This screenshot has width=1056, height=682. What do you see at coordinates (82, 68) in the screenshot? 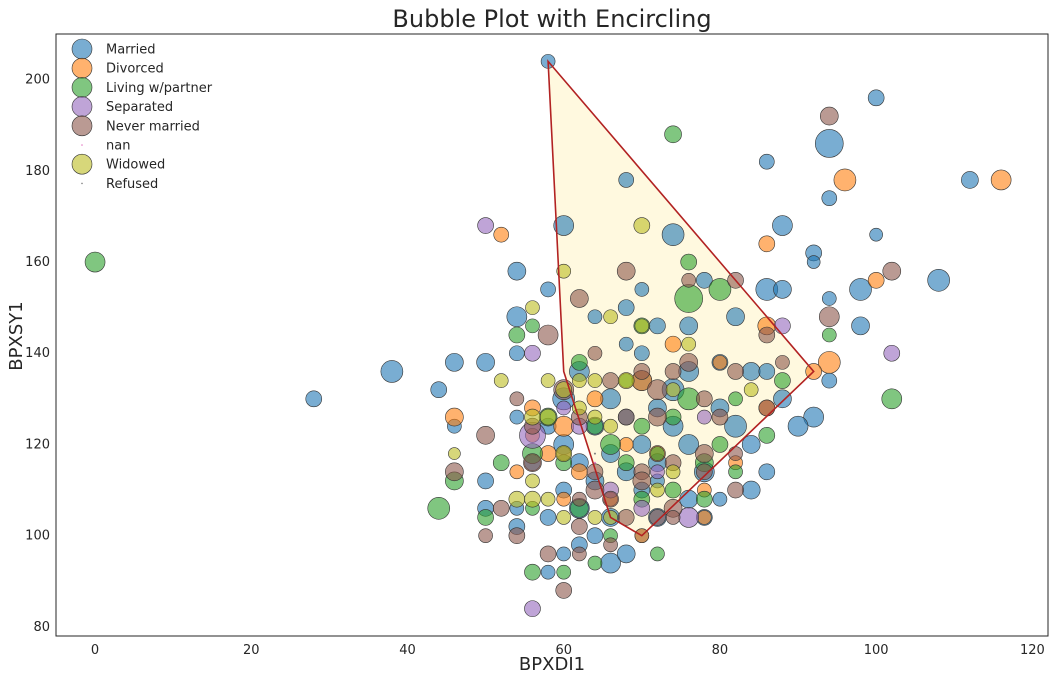
I see `legend-marker-divorced` at bounding box center [82, 68].